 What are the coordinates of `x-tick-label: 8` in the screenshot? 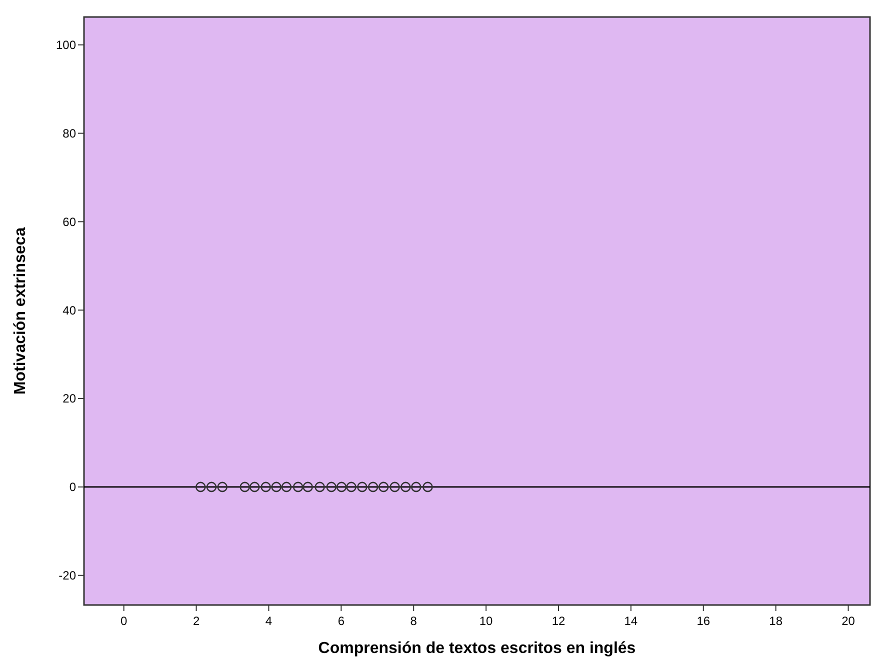 It's located at (414, 621).